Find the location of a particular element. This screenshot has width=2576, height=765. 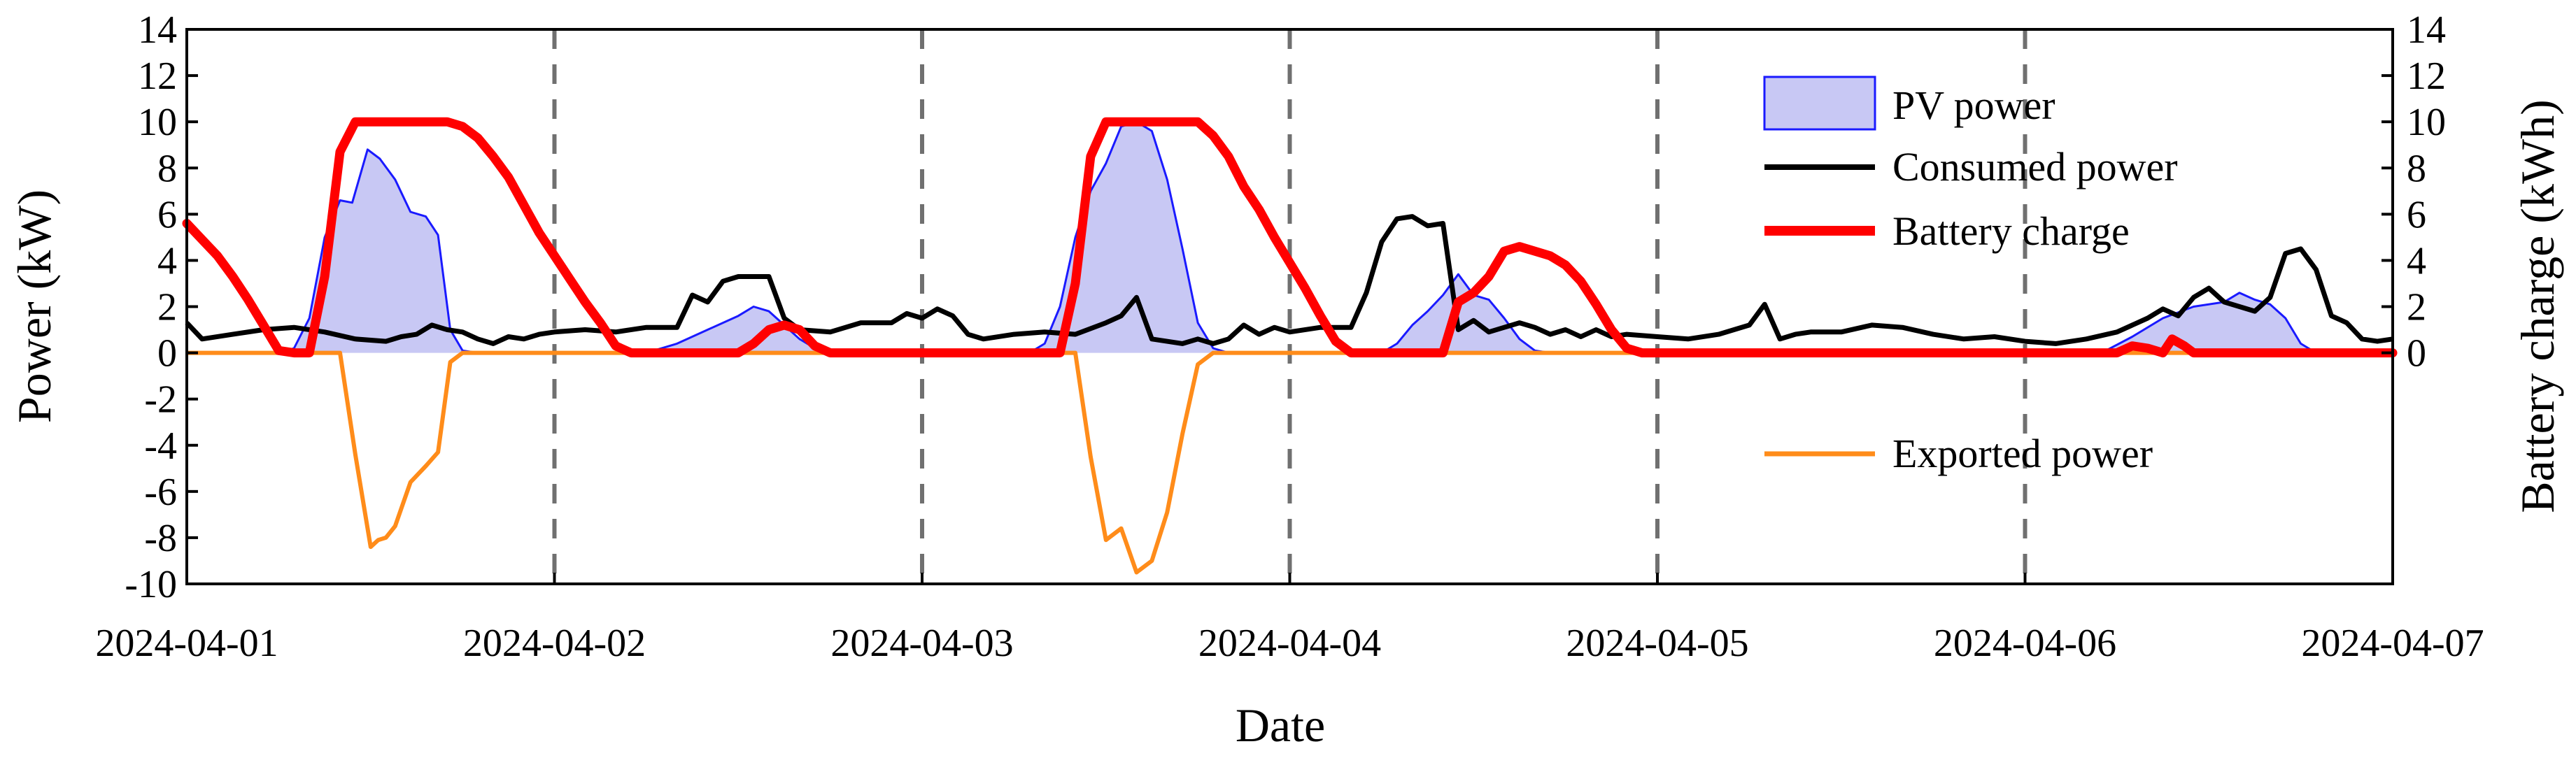

y-right-tick-label: 4 is located at coordinates (2416, 261).